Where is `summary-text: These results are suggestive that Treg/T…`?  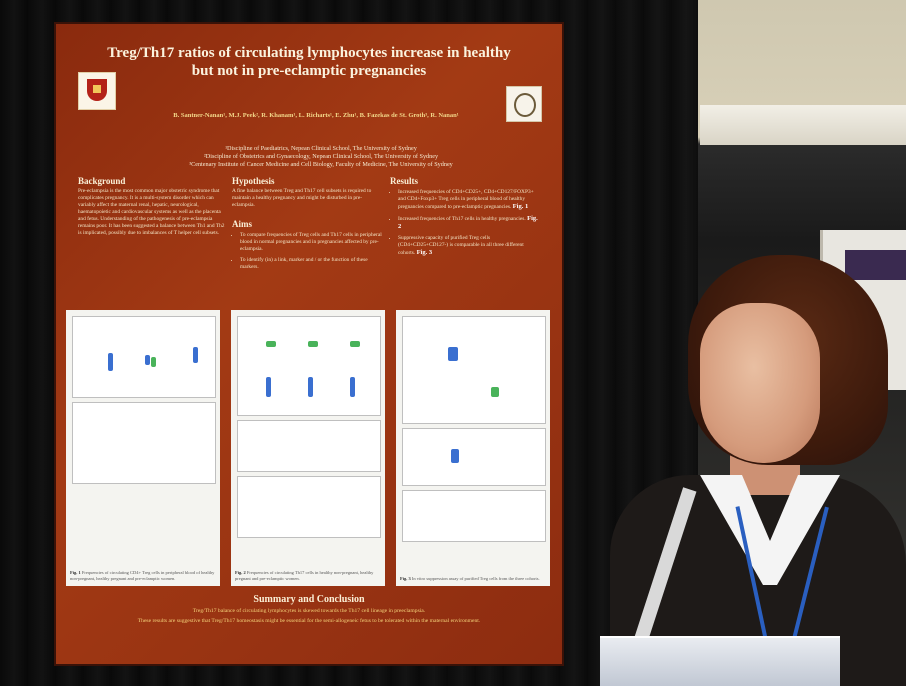
summary-text: These results are suggestive that Treg/T… is located at coordinates (309, 621).